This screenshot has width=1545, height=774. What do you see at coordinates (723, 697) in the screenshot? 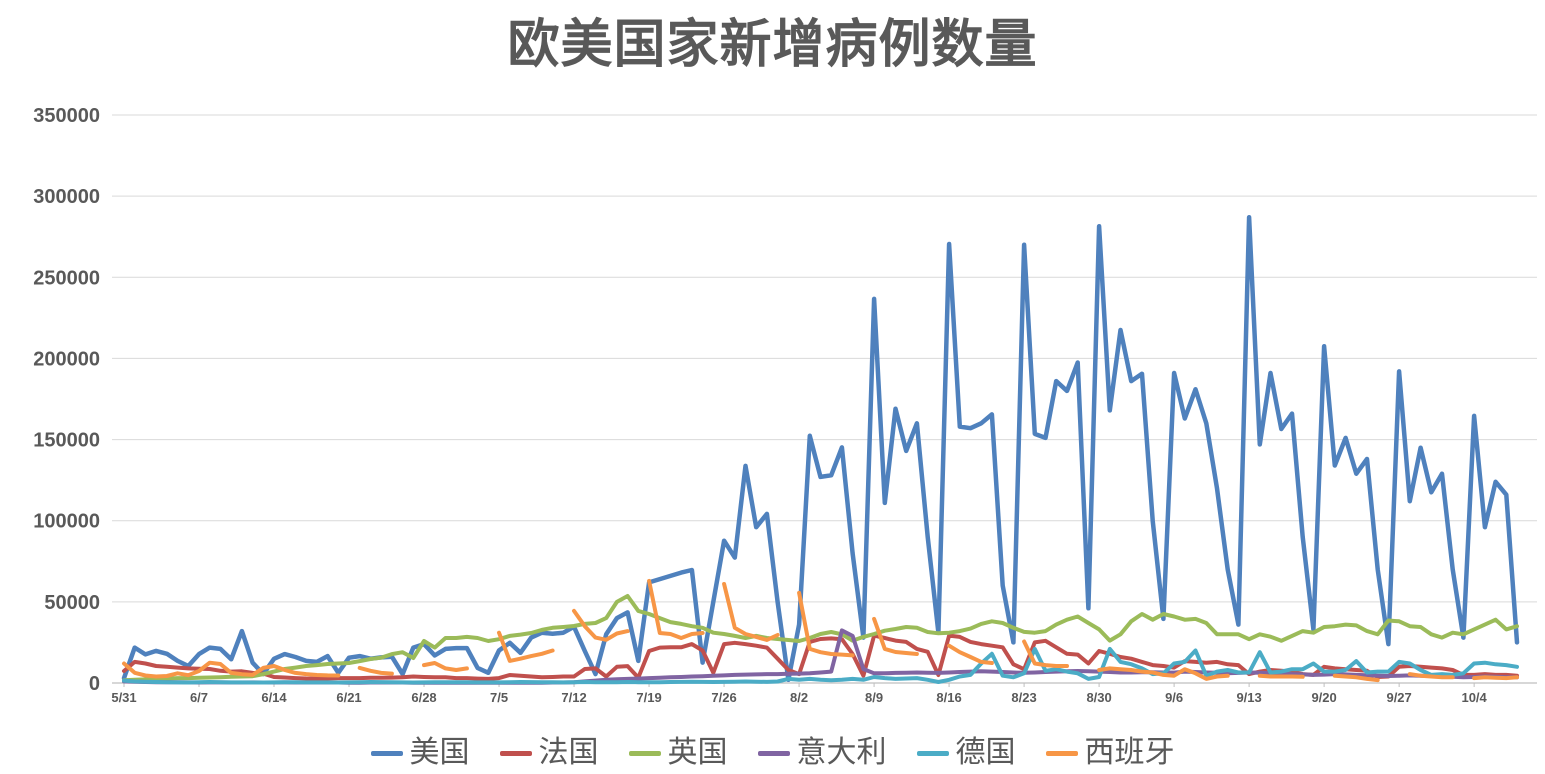
I see `x-axis-label: 7/26` at bounding box center [723, 697].